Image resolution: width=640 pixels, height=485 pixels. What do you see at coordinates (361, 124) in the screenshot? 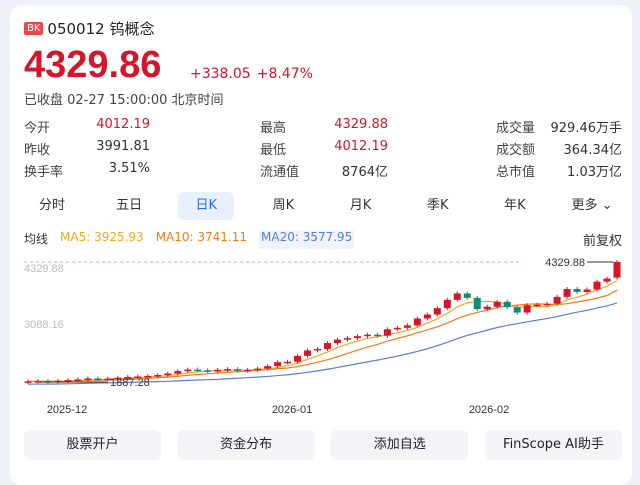
I see `stat-value: 4329.88` at bounding box center [361, 124].